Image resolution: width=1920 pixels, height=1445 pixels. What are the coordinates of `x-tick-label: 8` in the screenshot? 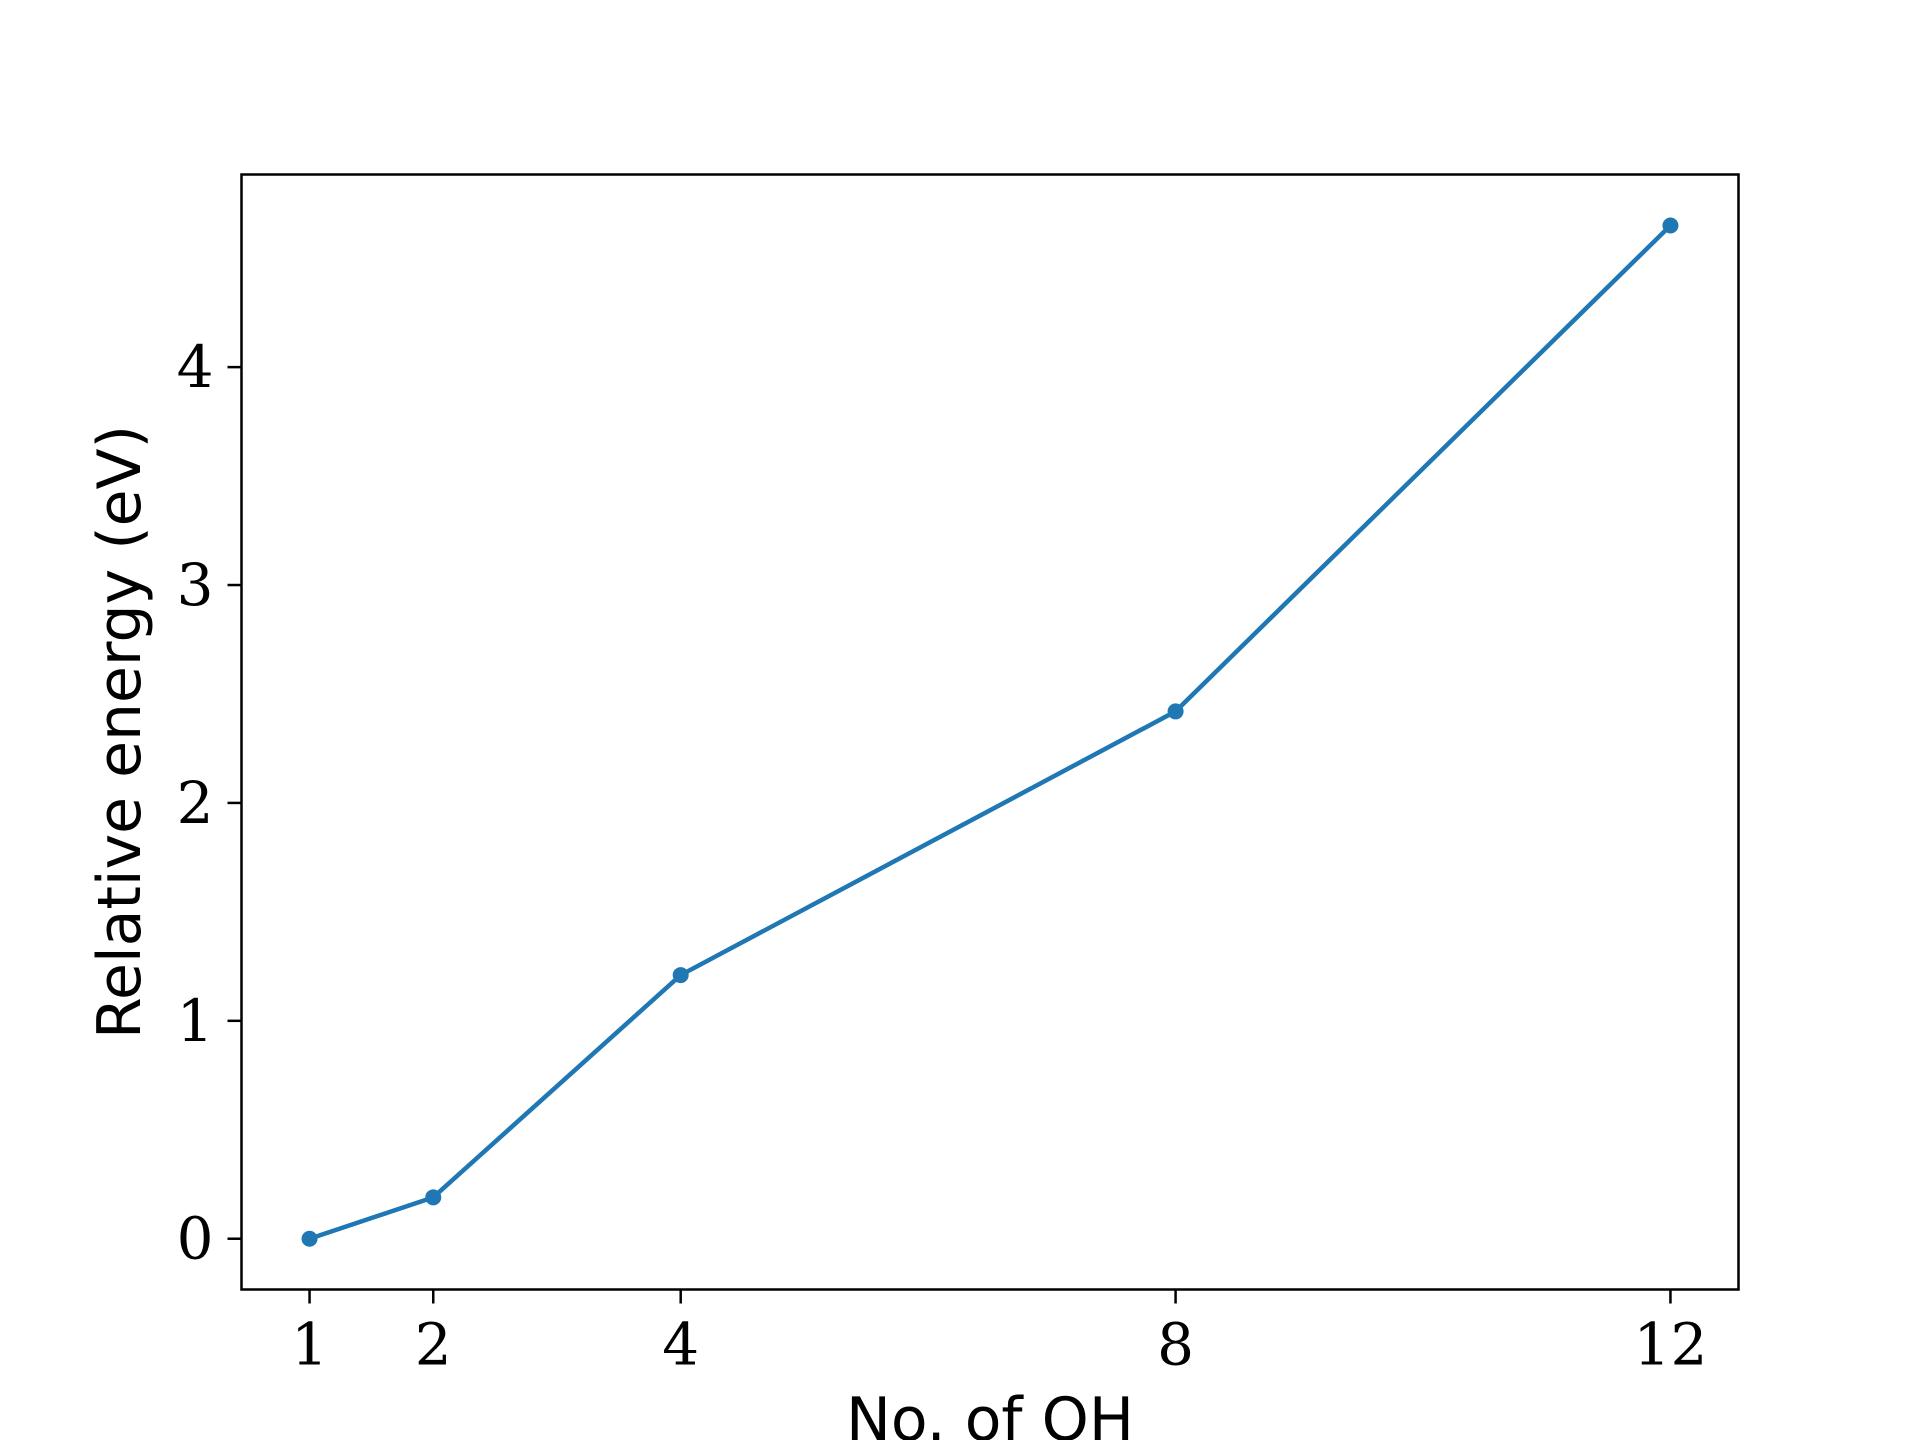 It's located at (1175, 1345).